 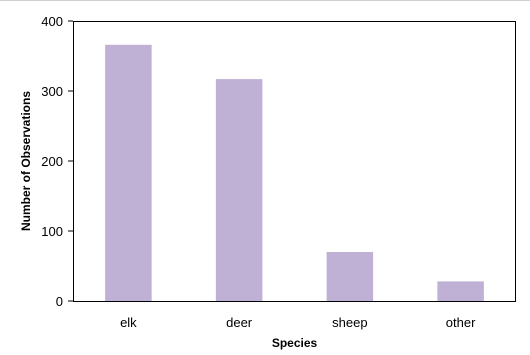 I want to click on y-tick-label: 200, so click(x=52, y=161).